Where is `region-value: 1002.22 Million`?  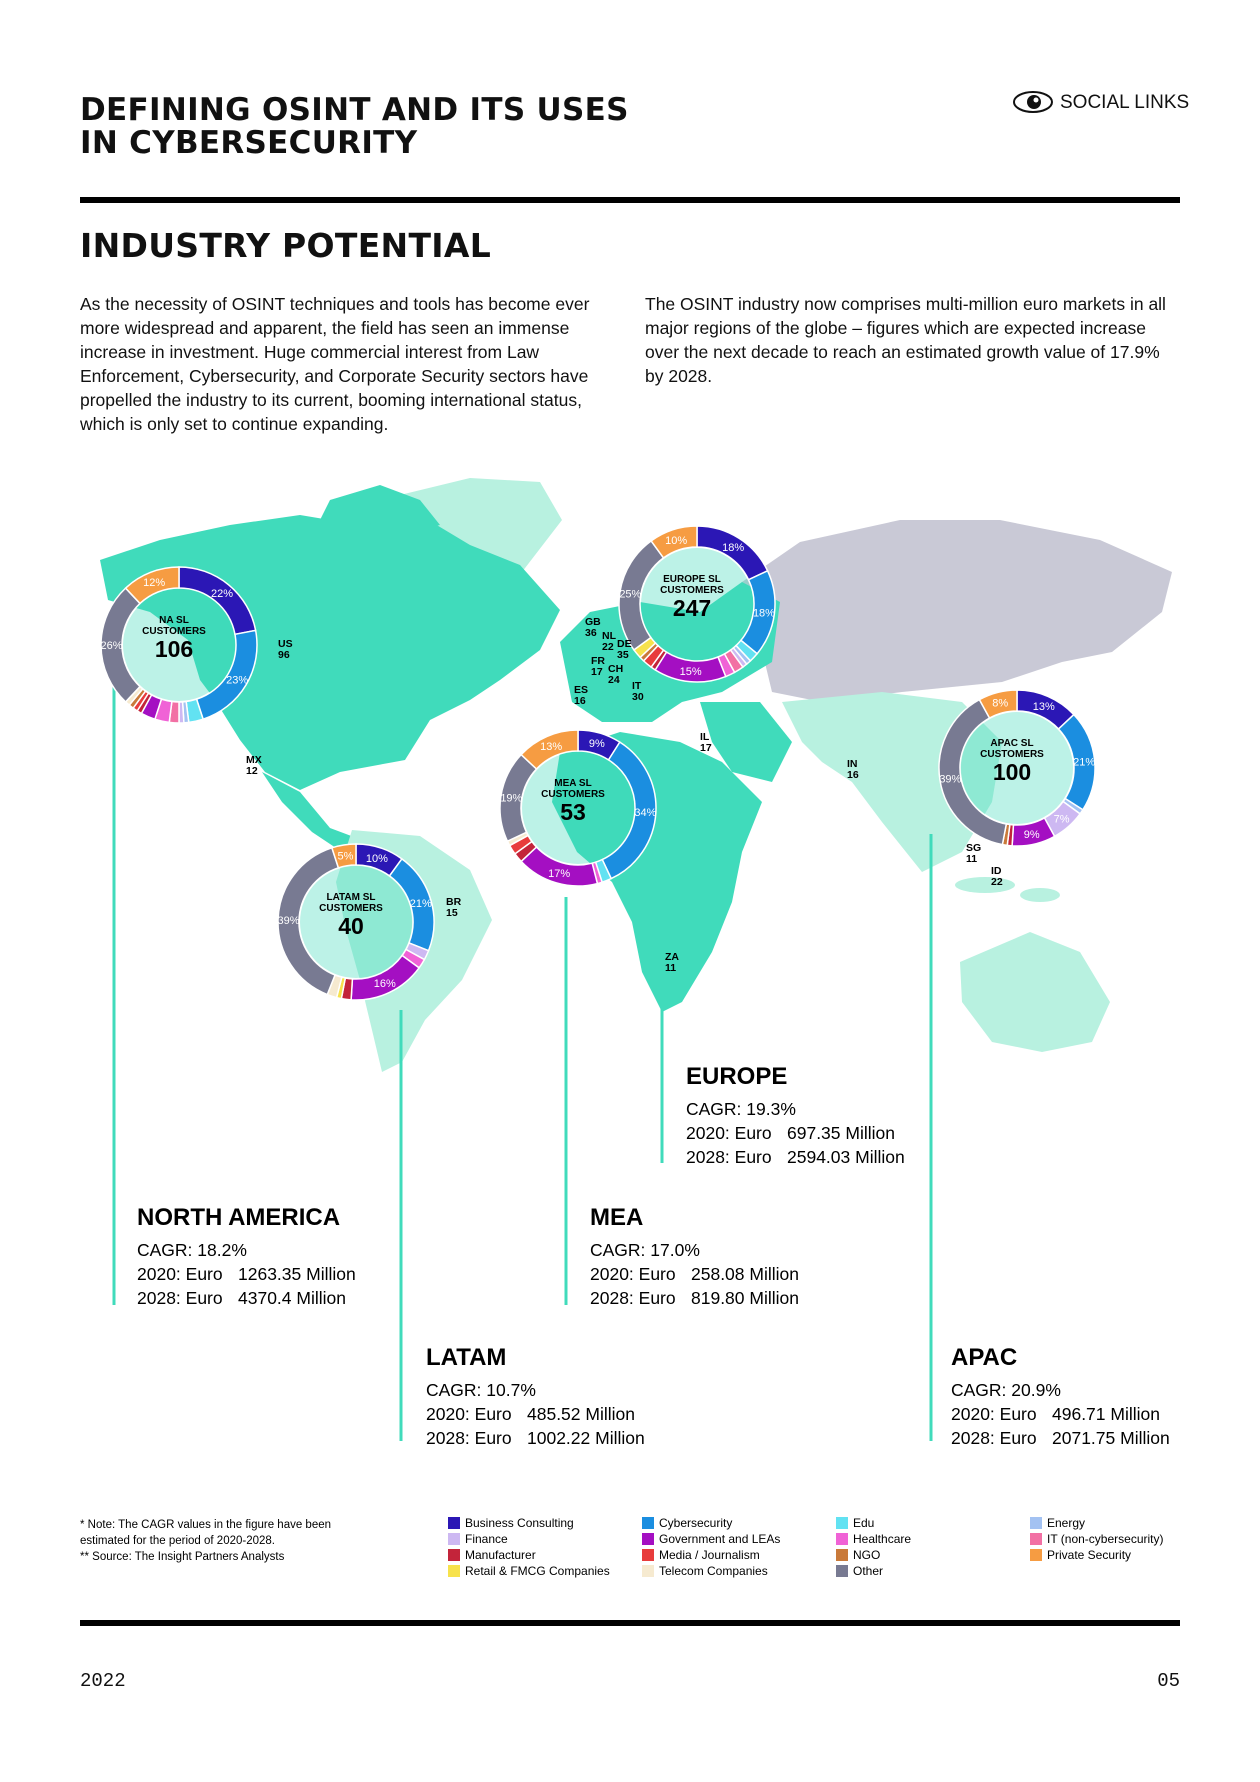 region-value: 1002.22 Million is located at coordinates (586, 1438).